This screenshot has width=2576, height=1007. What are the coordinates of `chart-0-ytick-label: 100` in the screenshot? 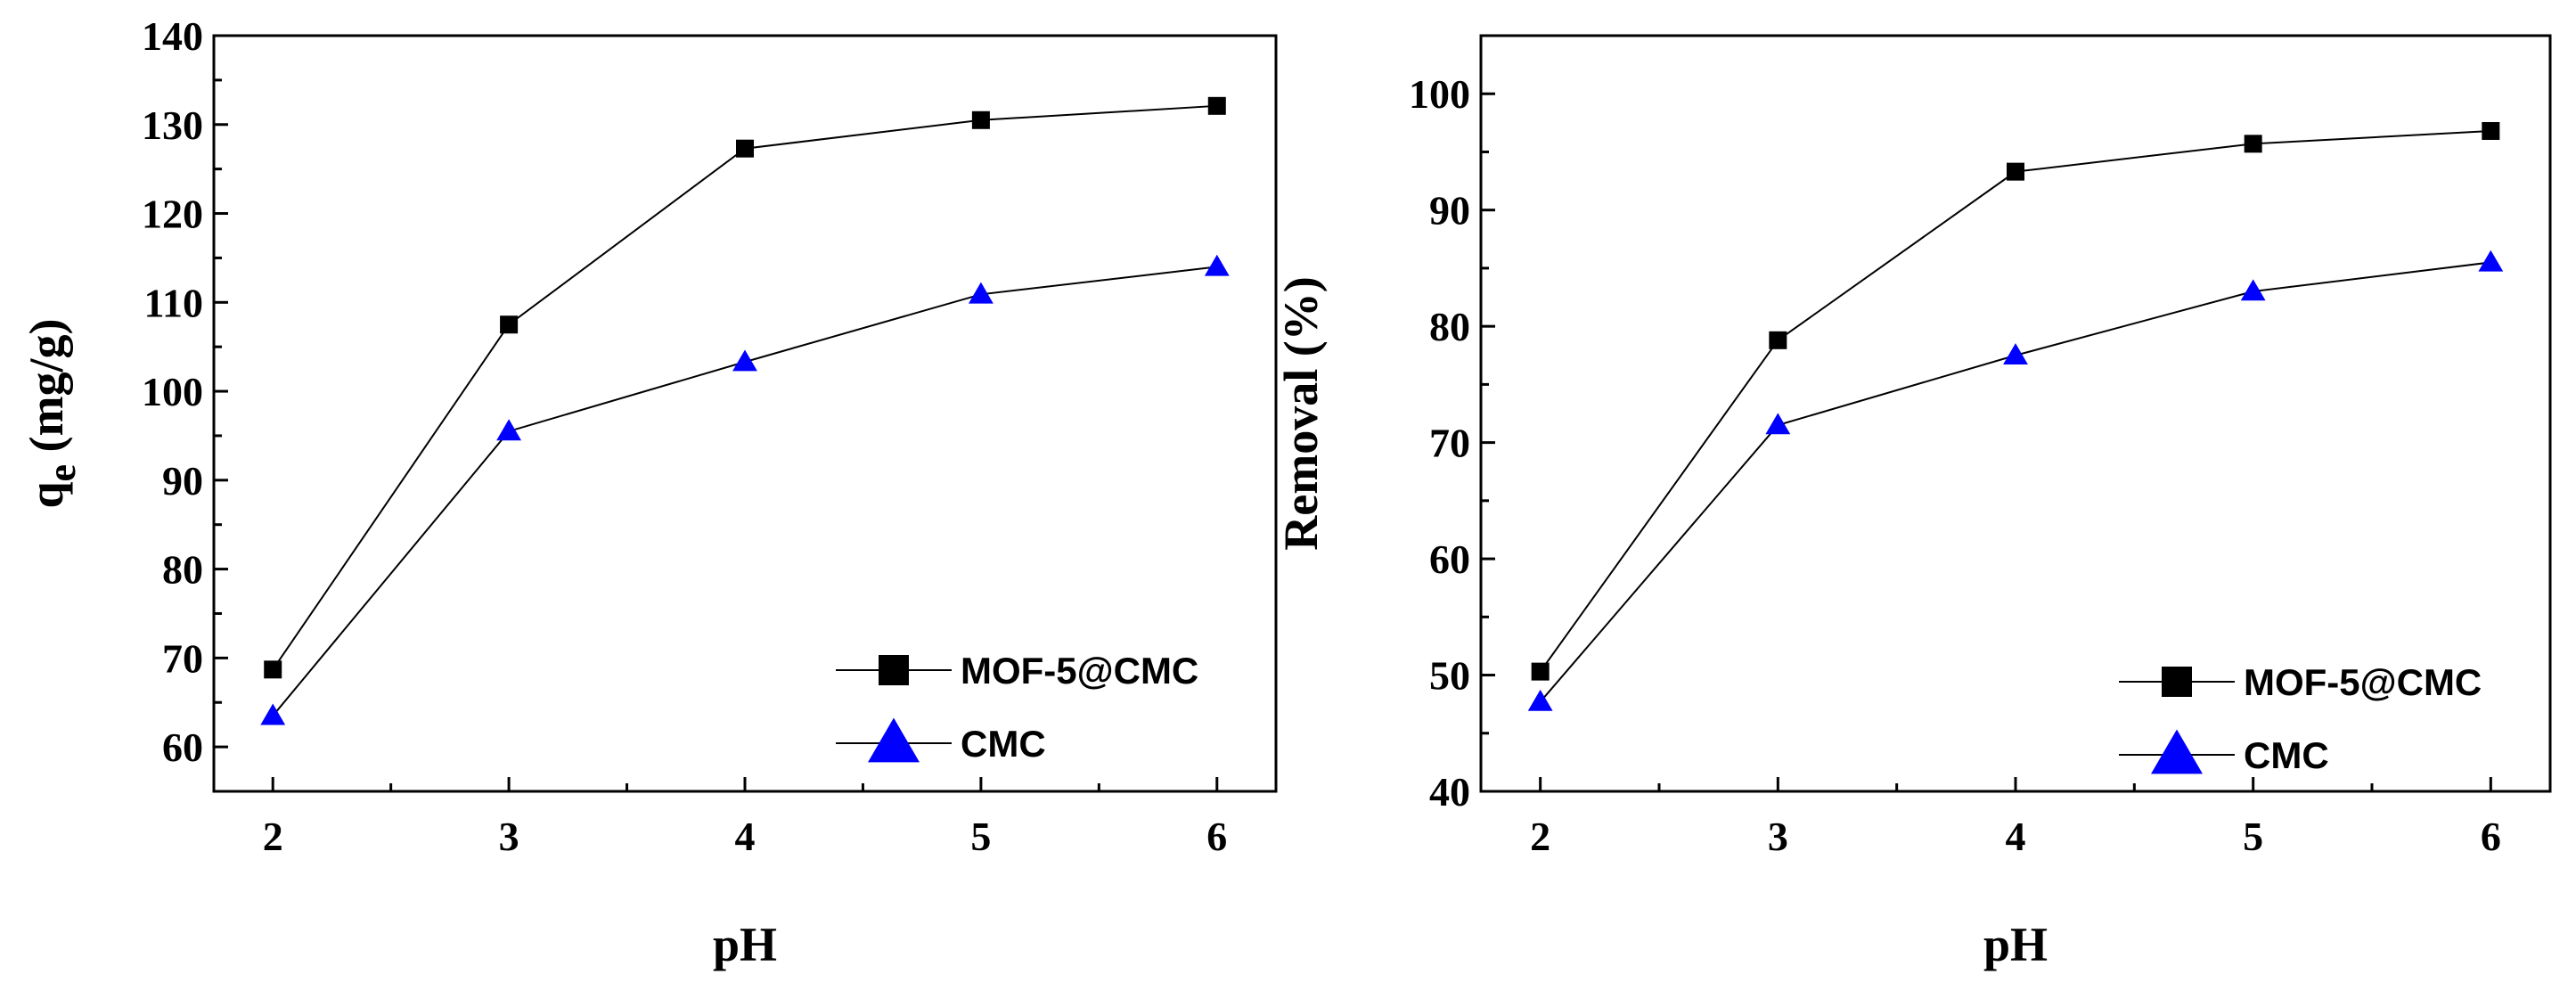 It's located at (172, 392).